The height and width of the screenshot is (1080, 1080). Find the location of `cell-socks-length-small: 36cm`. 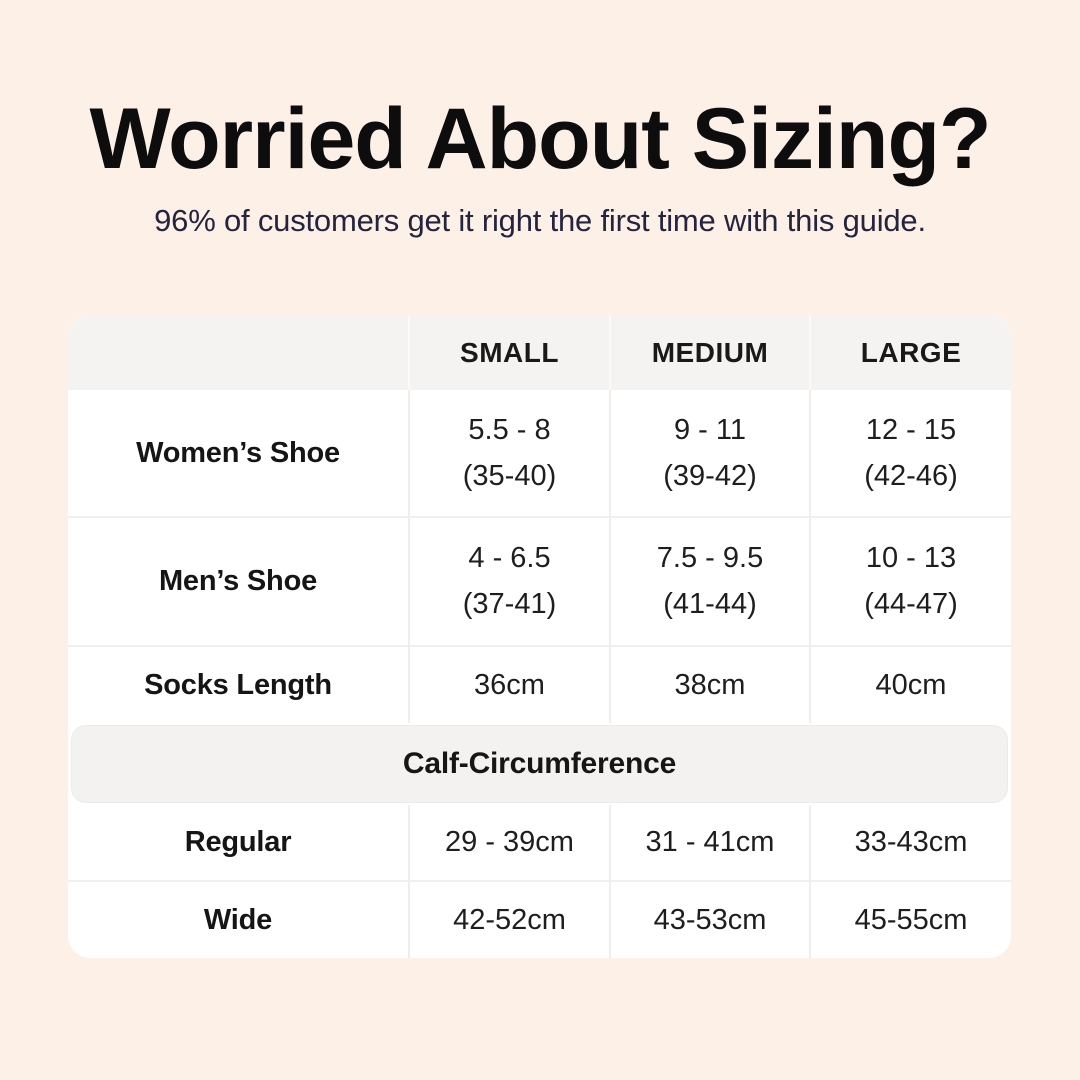

cell-socks-length-small: 36cm is located at coordinates (510, 685).